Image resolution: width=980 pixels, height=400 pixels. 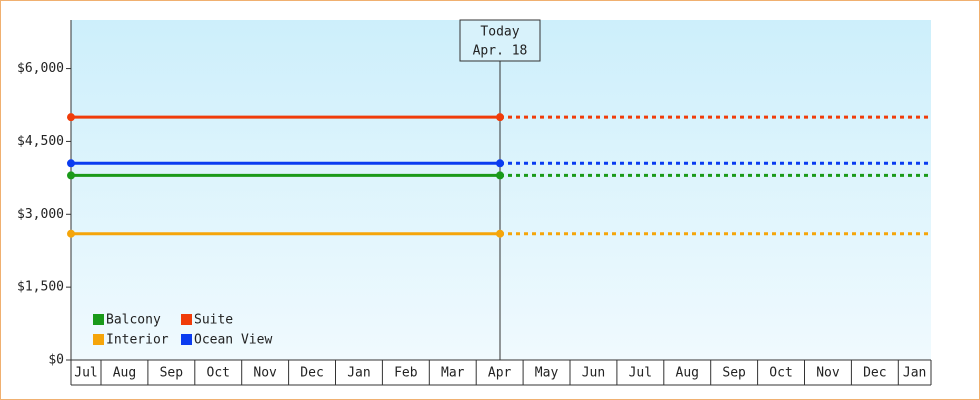 What do you see at coordinates (40, 141) in the screenshot?
I see `y-tick-label: $4,500` at bounding box center [40, 141].